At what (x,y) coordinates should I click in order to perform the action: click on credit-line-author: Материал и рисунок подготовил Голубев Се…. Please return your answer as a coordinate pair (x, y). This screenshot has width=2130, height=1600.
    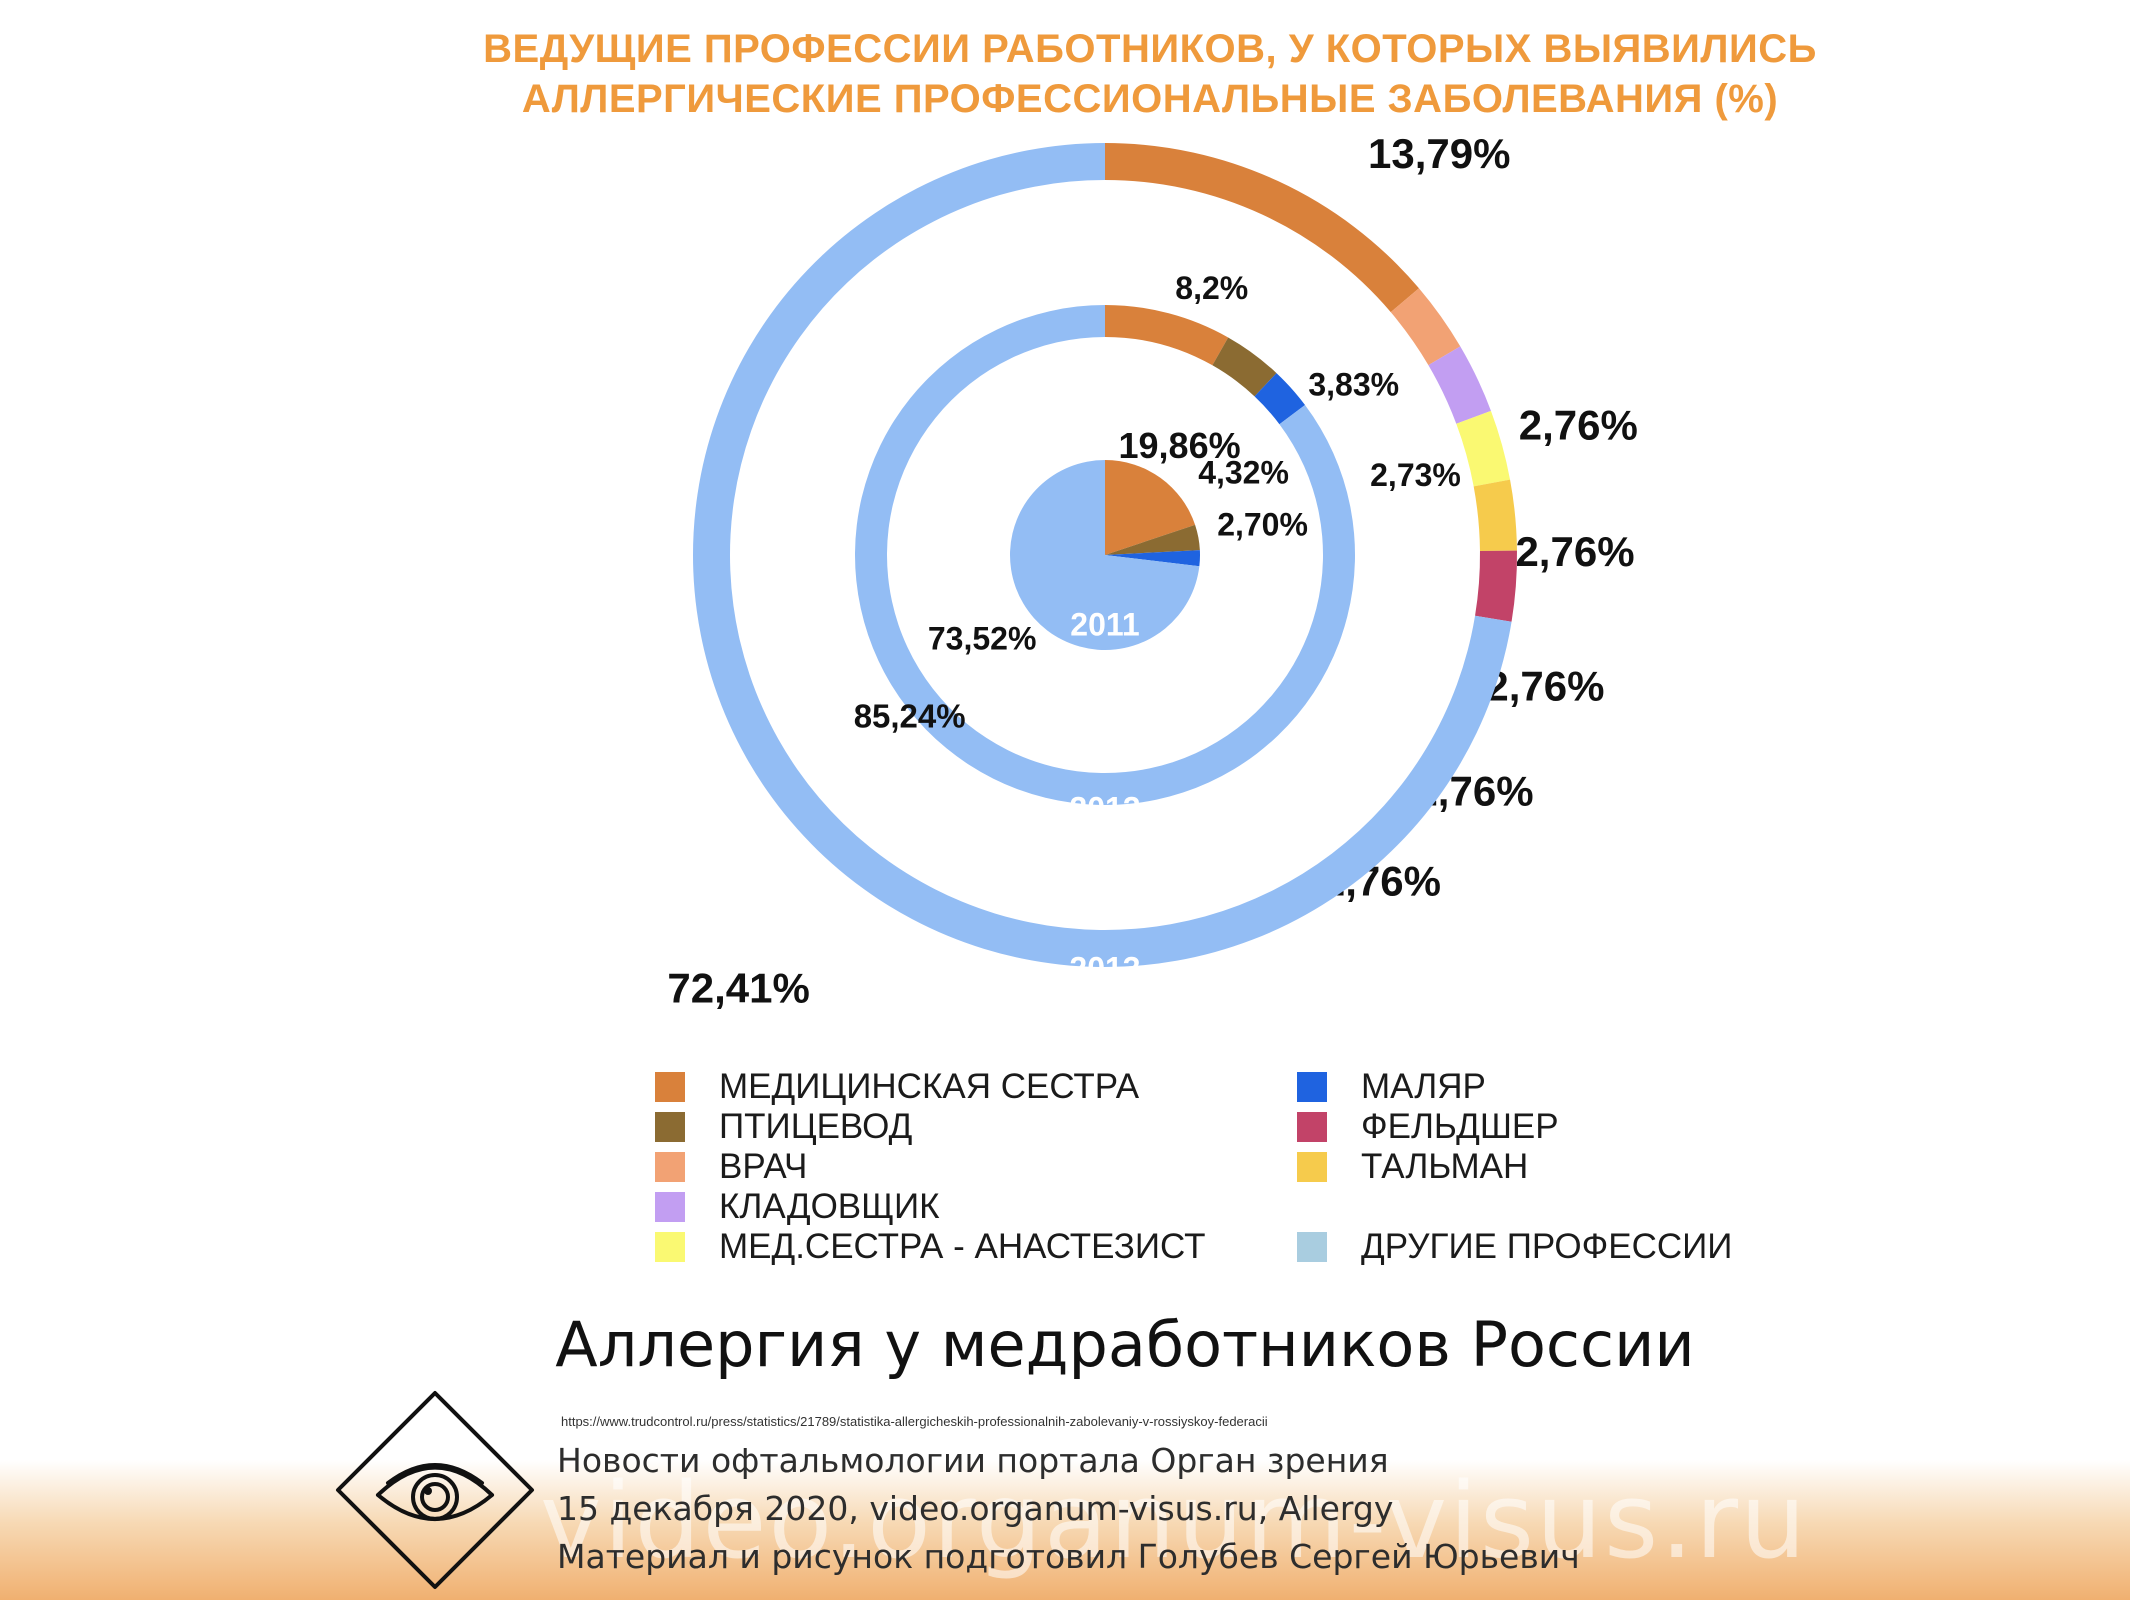
    Looking at the image, I should click on (1068, 1556).